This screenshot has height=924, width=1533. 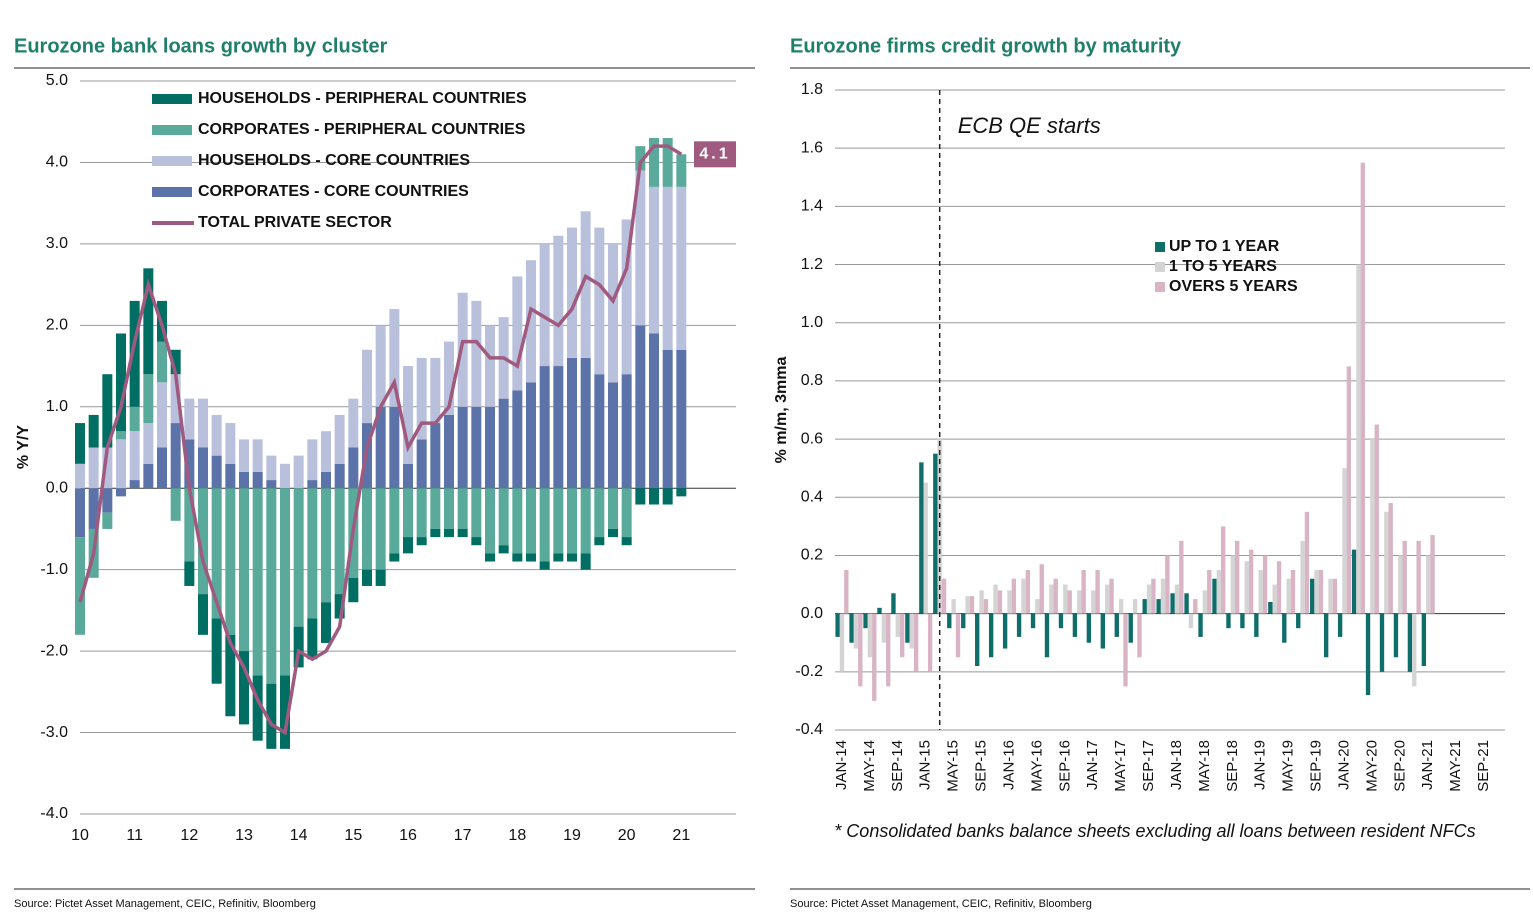 I want to click on x-tick-label: MAY-21, so click(x=1455, y=766).